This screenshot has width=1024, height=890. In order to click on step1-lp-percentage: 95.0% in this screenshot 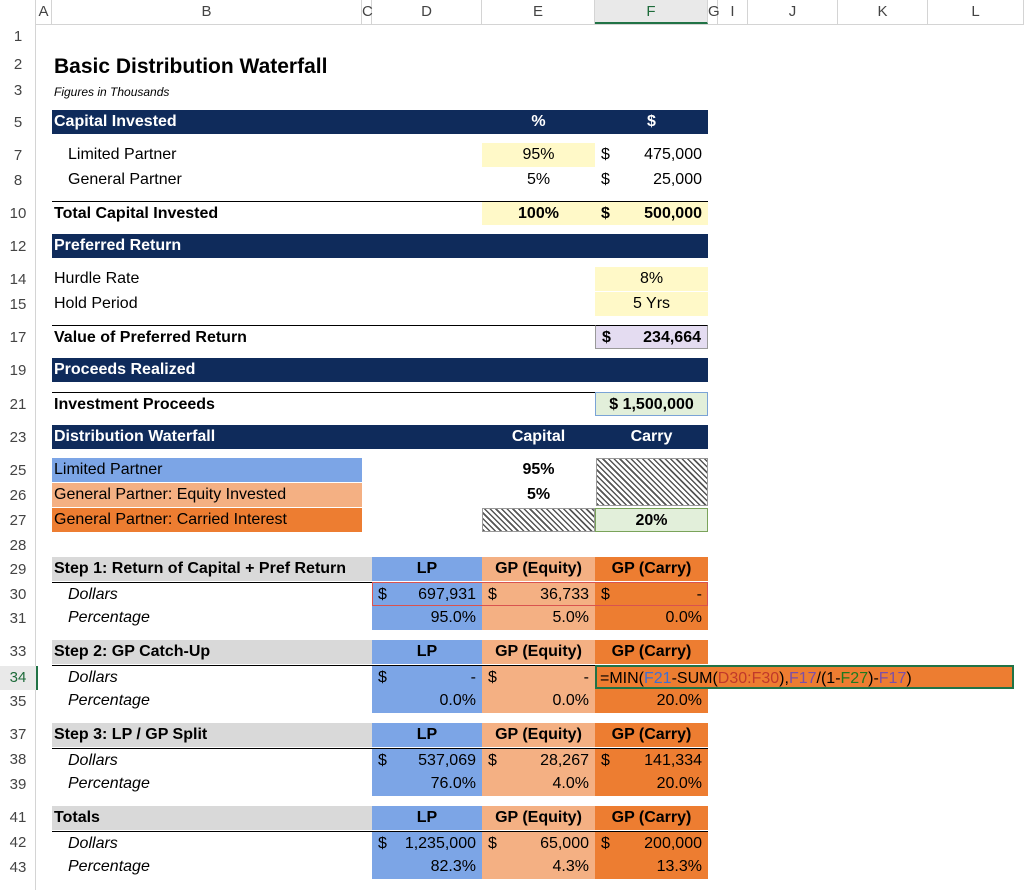, I will do `click(427, 618)`.